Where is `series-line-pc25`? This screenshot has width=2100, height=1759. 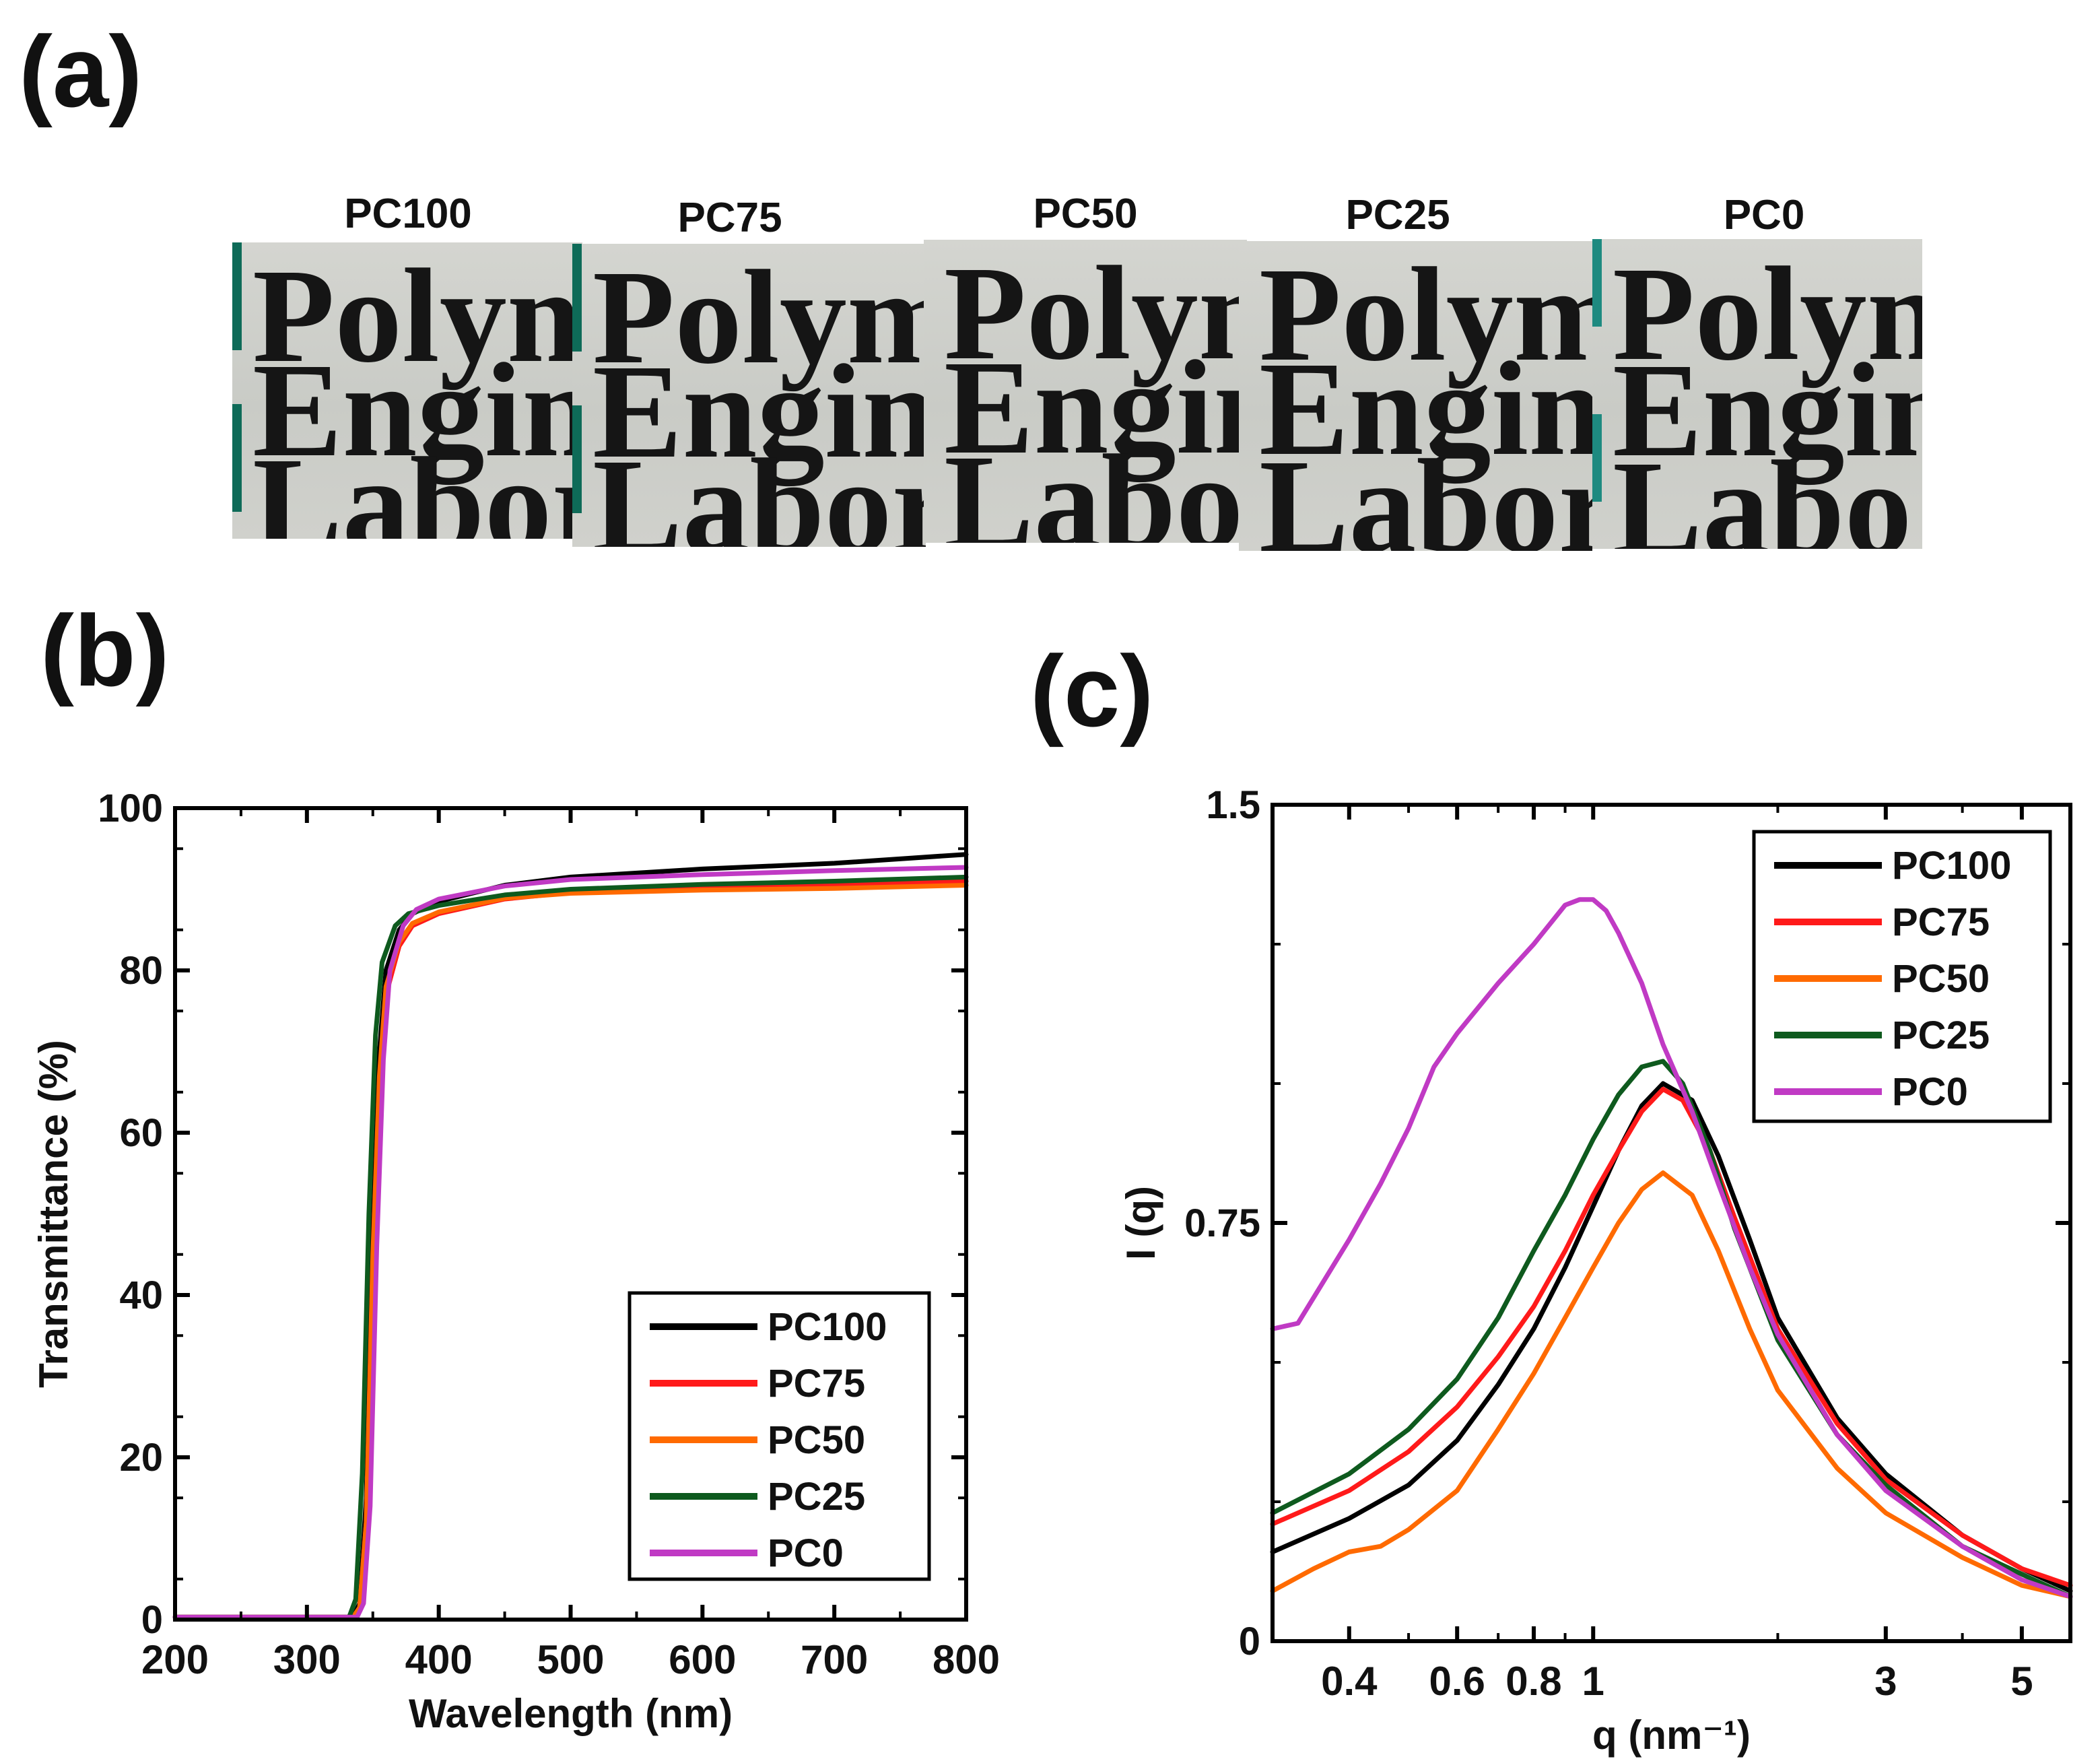
series-line-pc25 is located at coordinates (1671, 1329).